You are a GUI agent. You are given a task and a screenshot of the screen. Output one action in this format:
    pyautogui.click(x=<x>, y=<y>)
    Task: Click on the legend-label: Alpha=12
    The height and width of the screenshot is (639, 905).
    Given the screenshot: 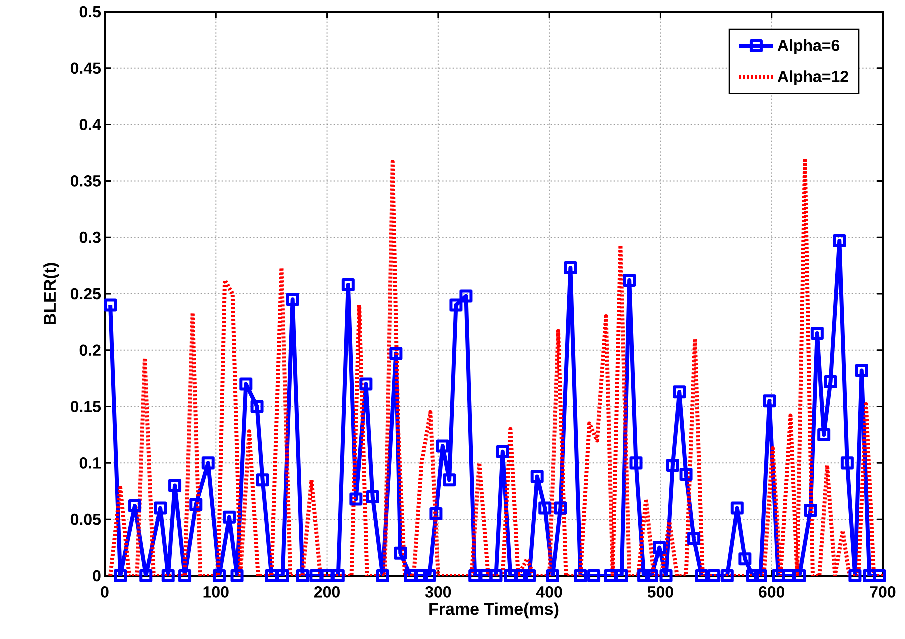 What is the action you would take?
    pyautogui.click(x=813, y=78)
    